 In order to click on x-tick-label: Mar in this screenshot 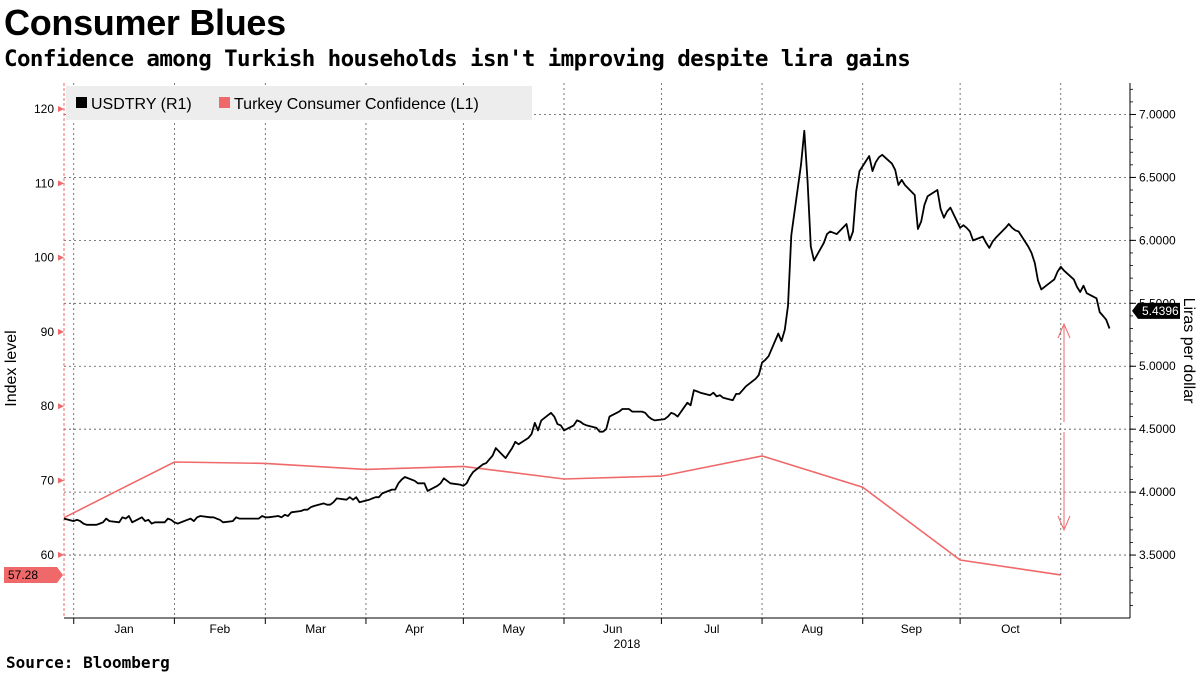, I will do `click(315, 629)`.